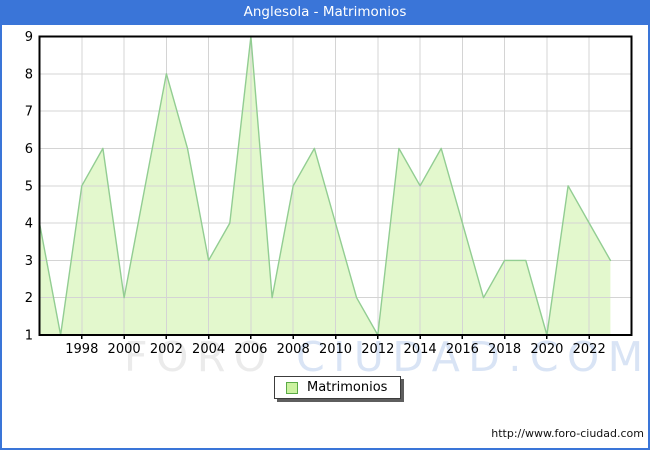 The image size is (650, 450). Describe the element at coordinates (377, 349) in the screenshot. I see `x-tick-label: 2012` at that location.